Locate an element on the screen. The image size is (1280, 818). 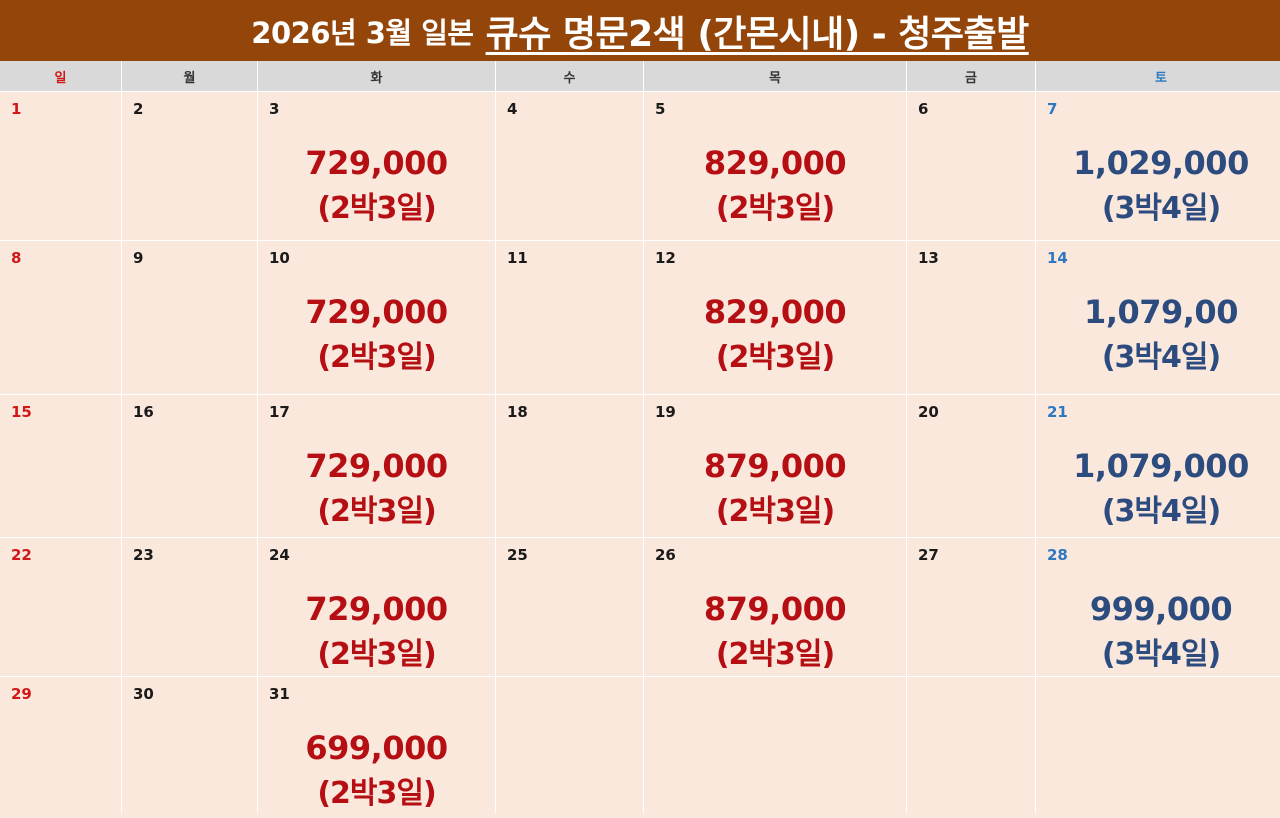
calendar-day-cell: 10 729,000 (2박3일) is located at coordinates (376, 317).